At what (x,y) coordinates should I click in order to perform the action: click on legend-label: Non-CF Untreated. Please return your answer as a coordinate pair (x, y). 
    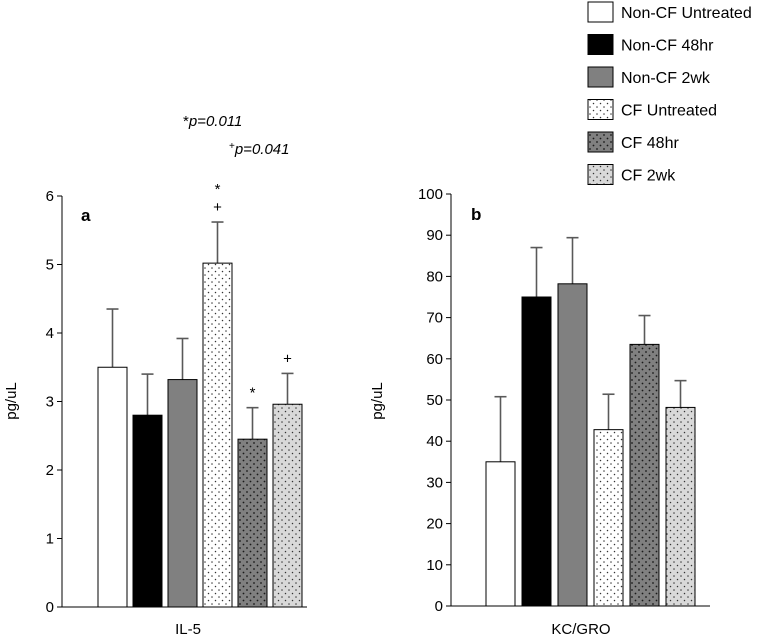
    Looking at the image, I should click on (686, 13).